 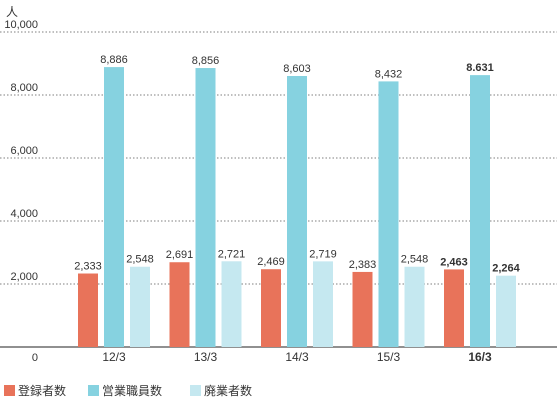 I want to click on y-axis-ticks: 10,000 8,000 6,000 4,000 2,000 0, so click(x=21, y=191).